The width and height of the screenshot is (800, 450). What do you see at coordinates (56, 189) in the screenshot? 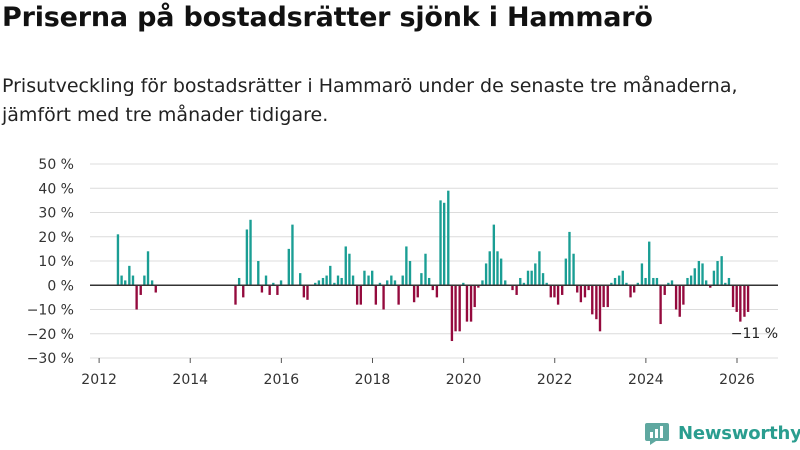
I see `y-tick-label: 40 %` at bounding box center [56, 189].